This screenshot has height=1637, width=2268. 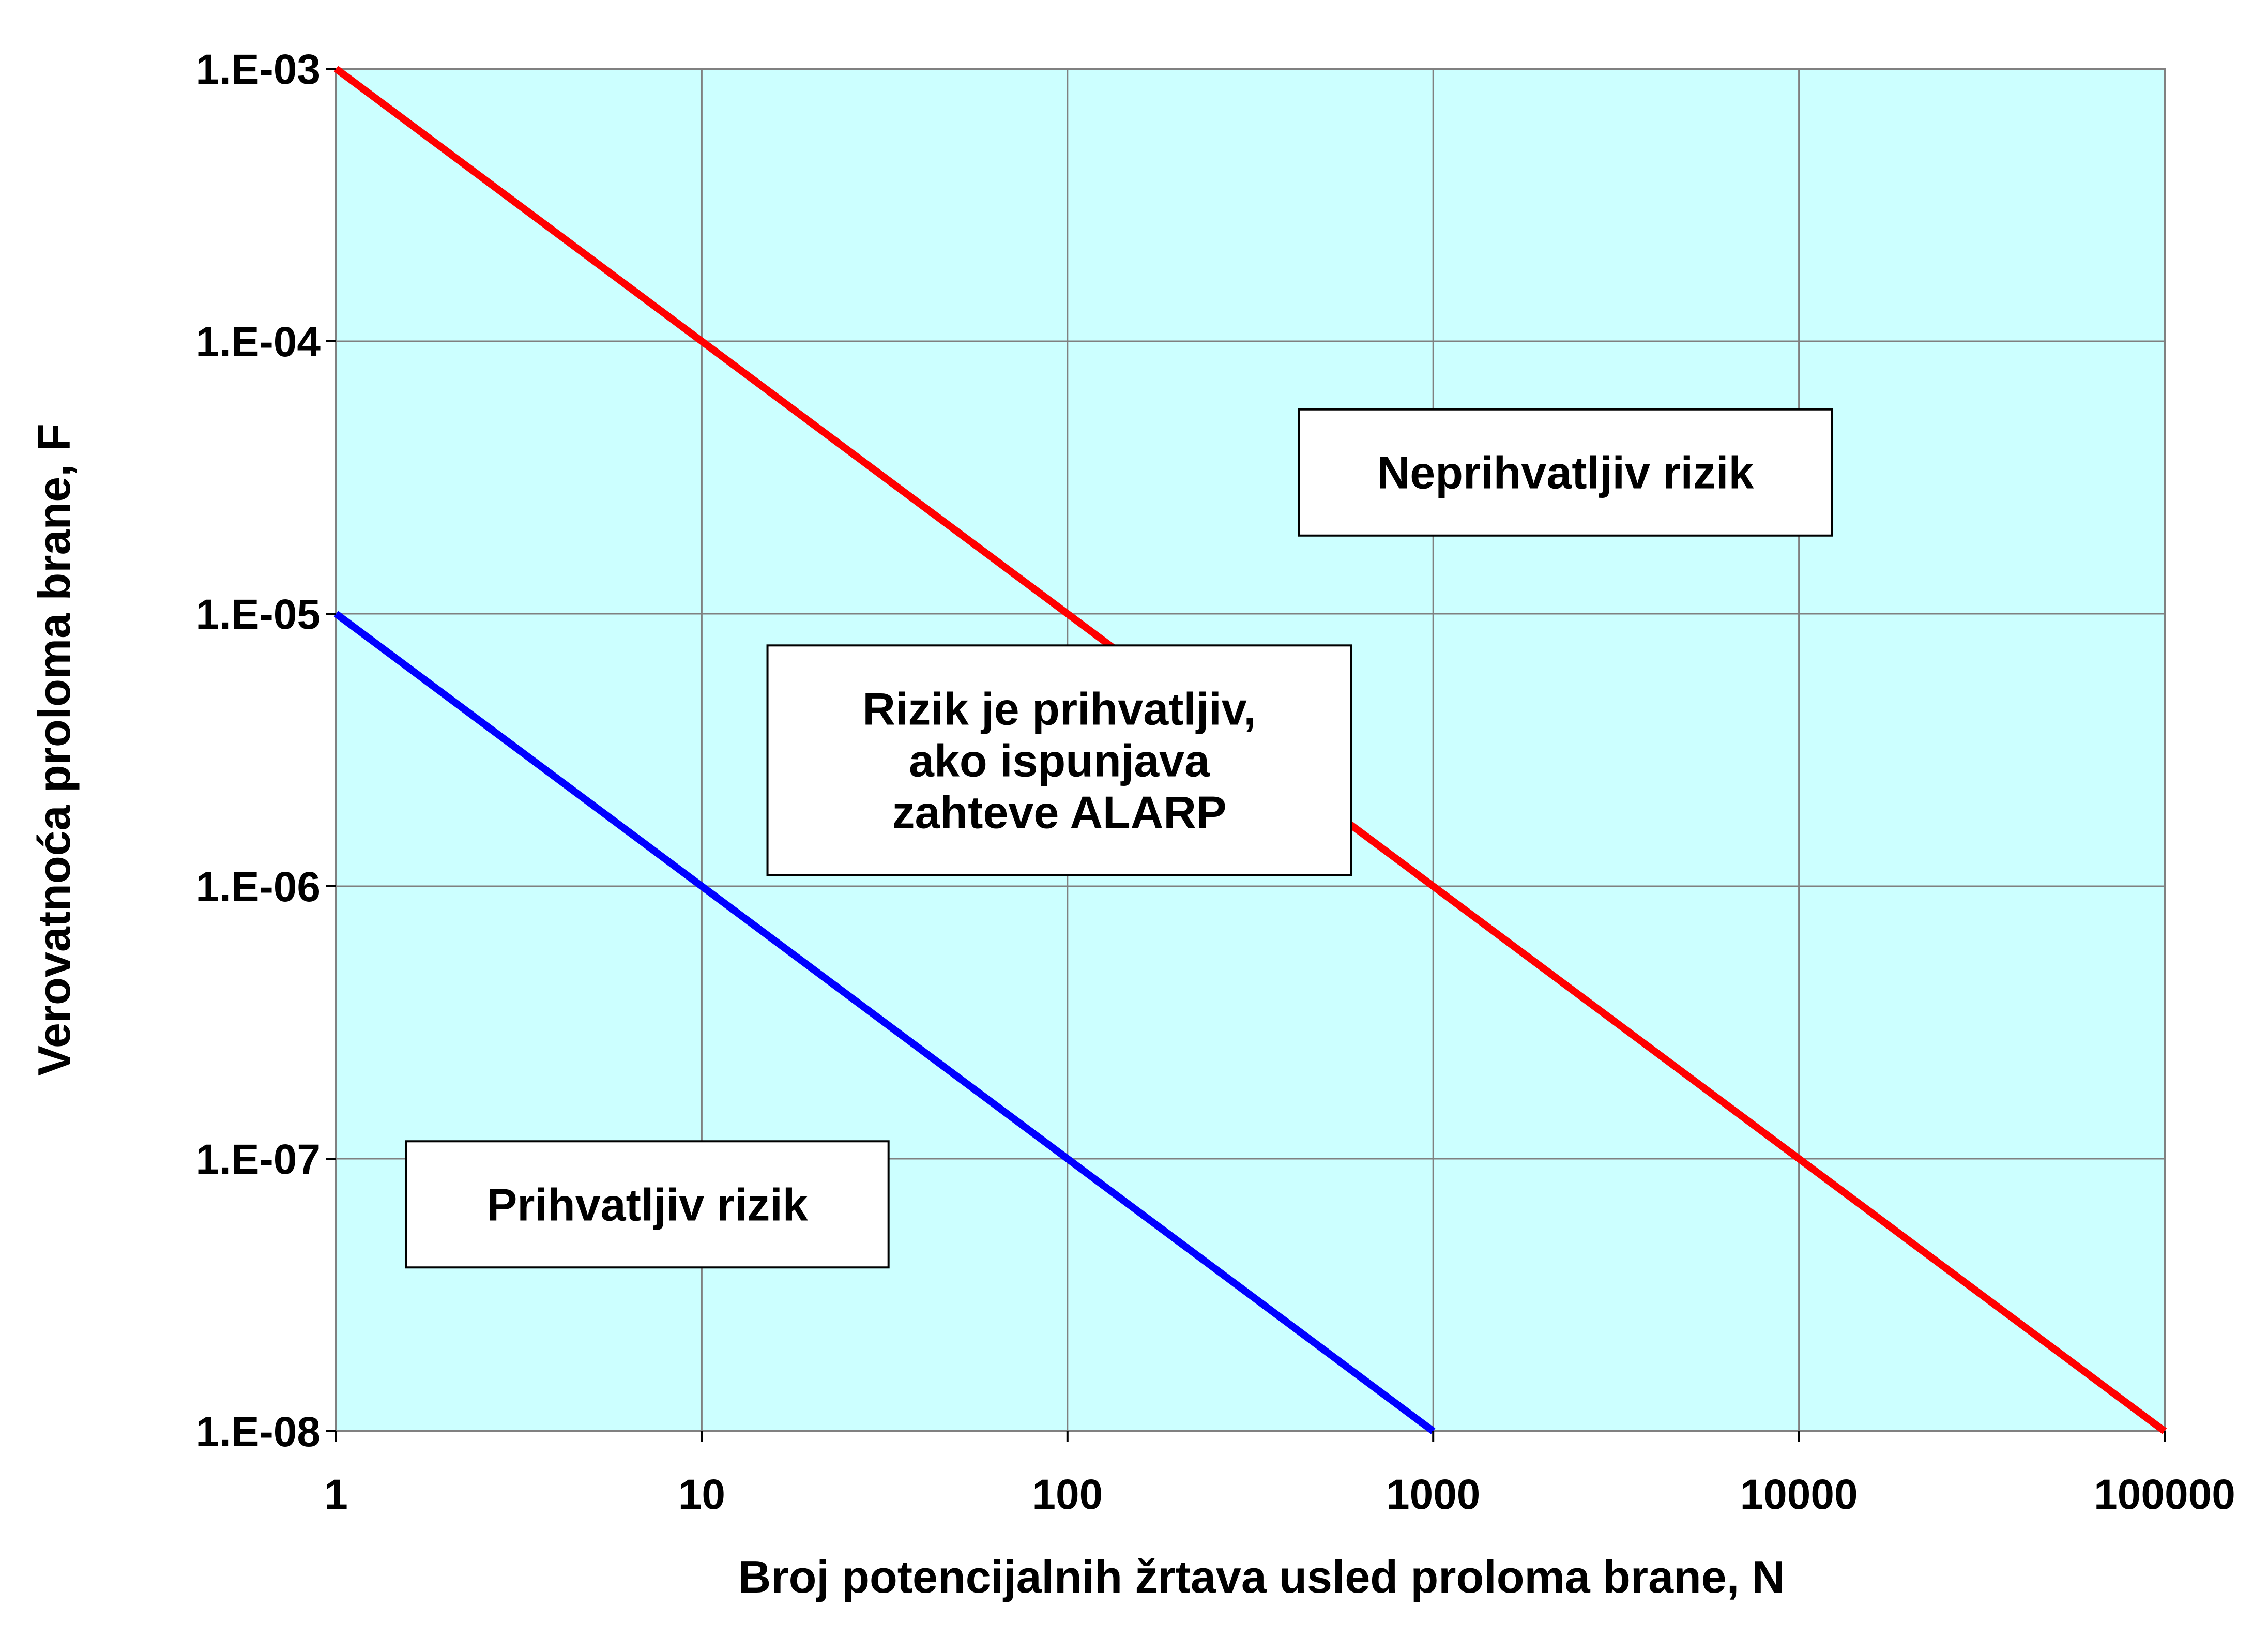 I want to click on annotation-text-alarp-1: ako ispunjava, so click(x=1059, y=760).